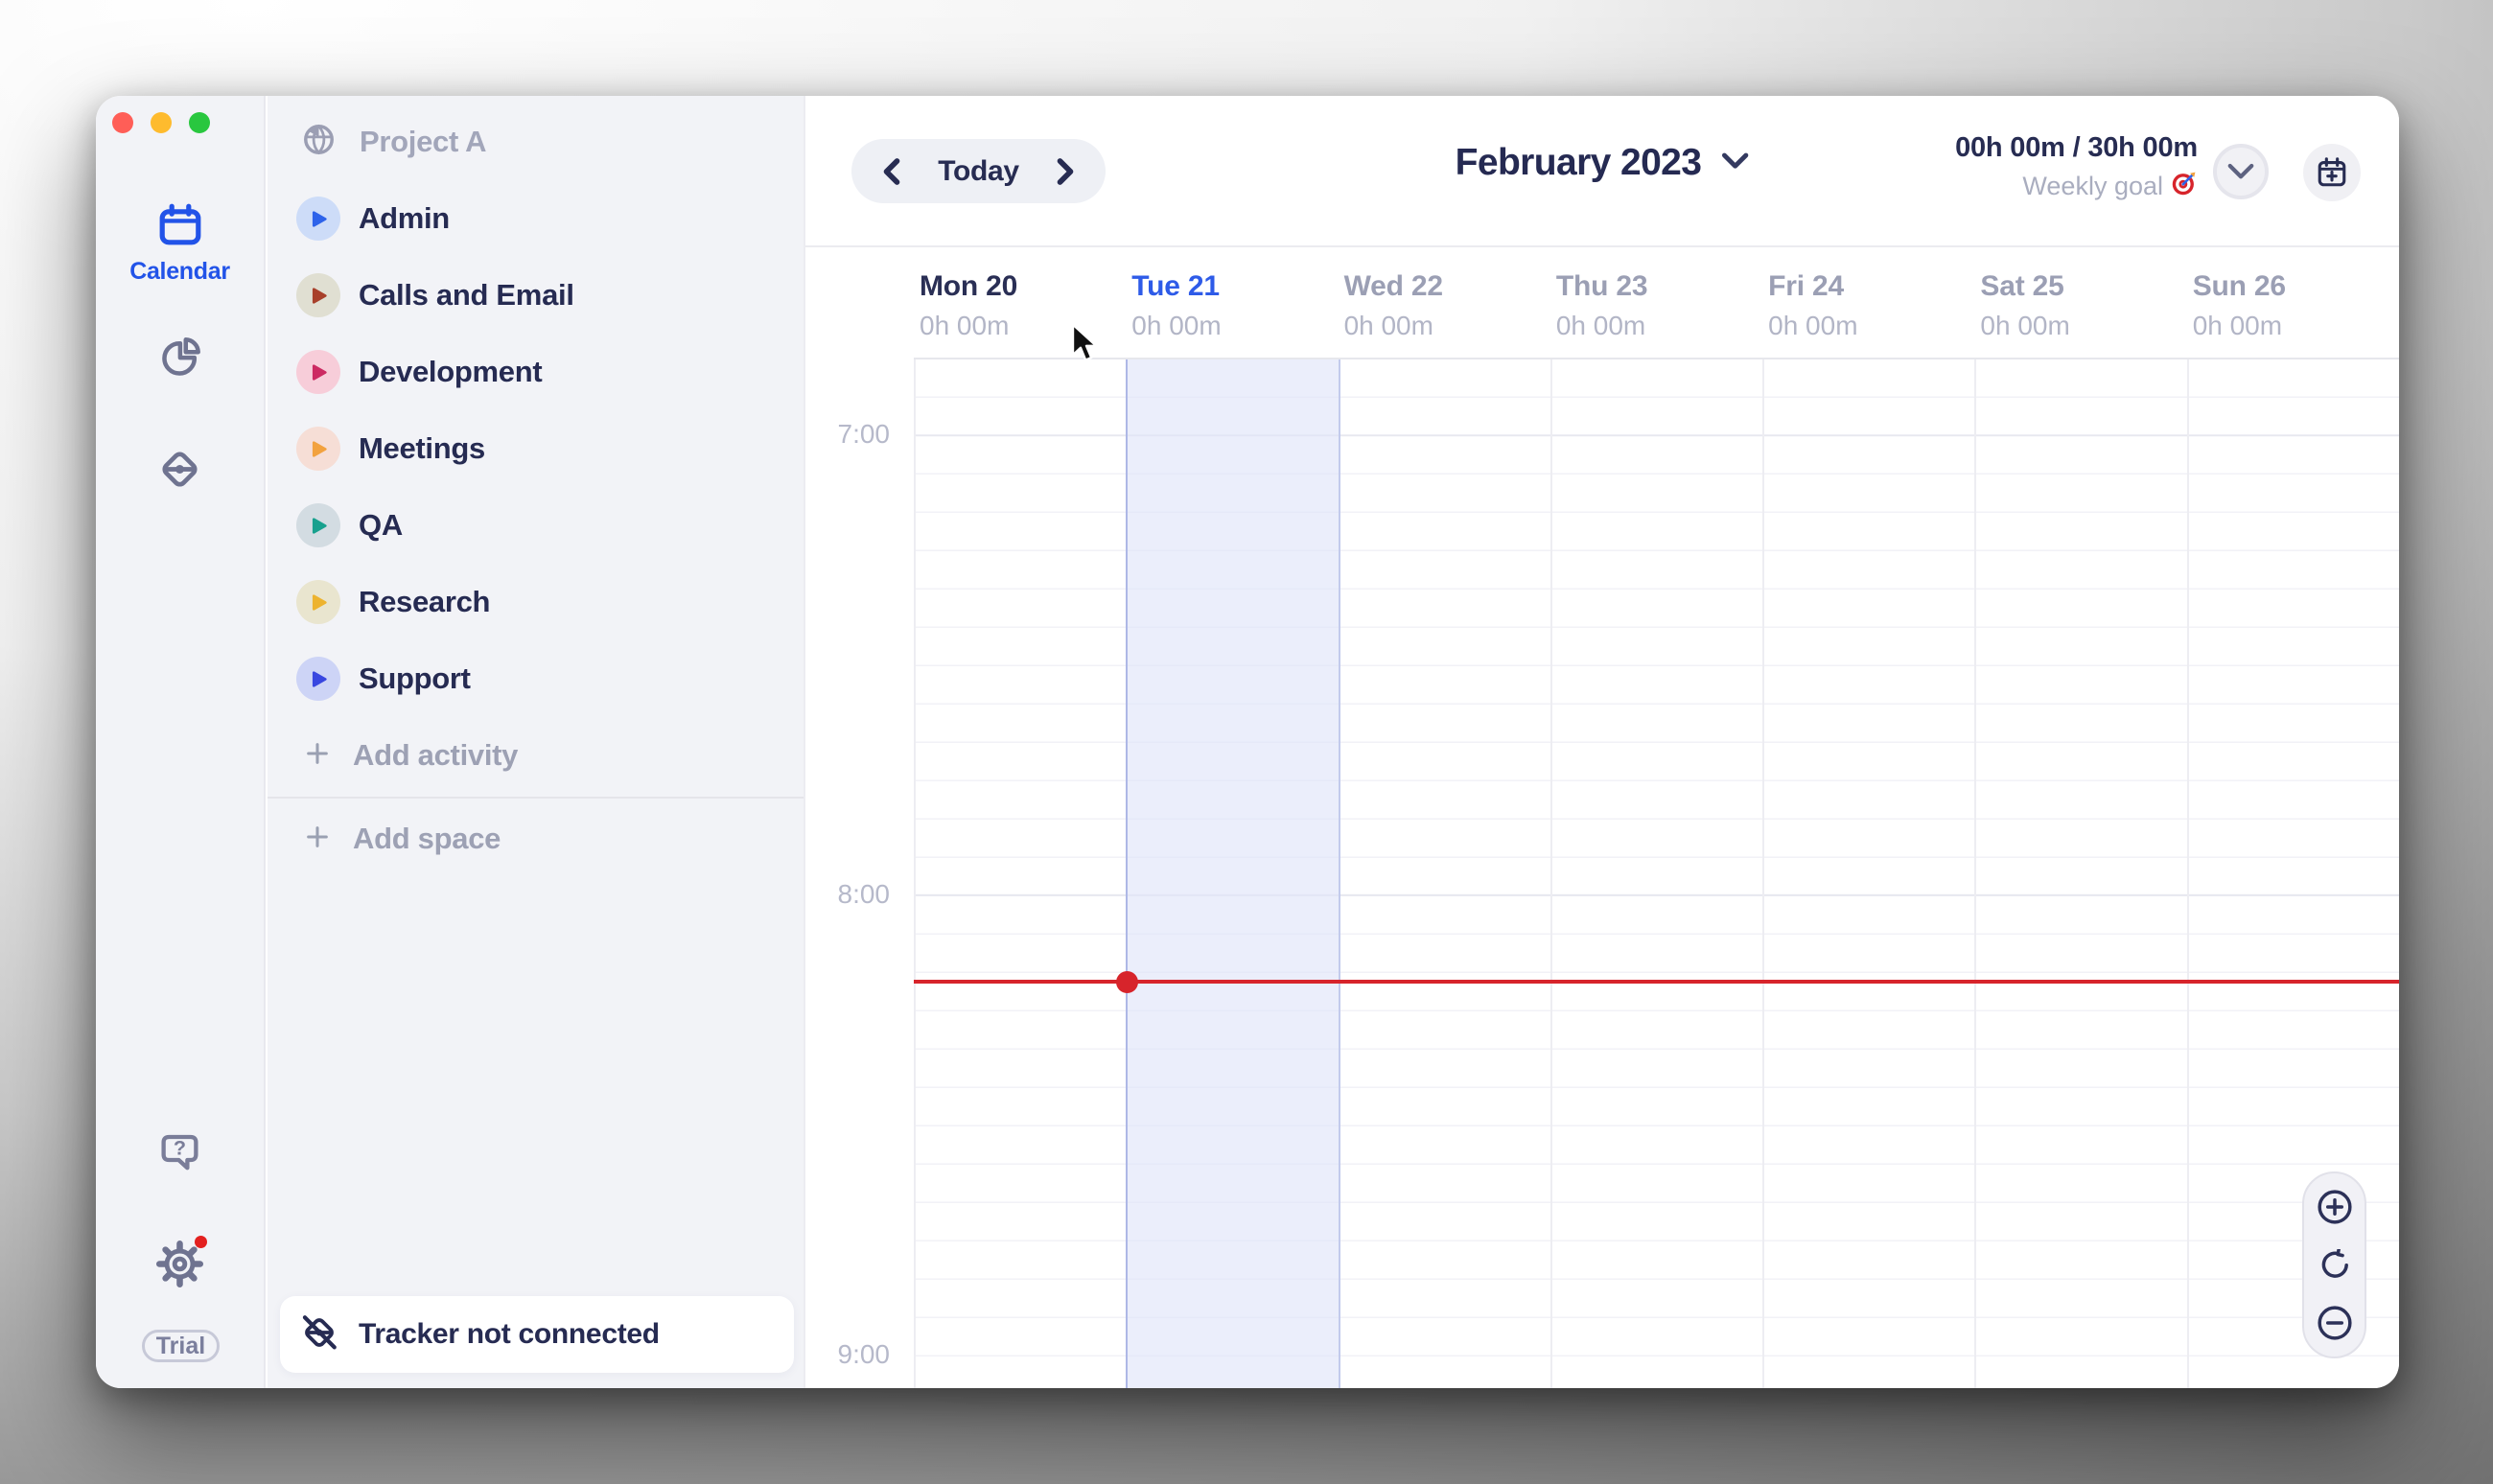 This screenshot has height=1484, width=2493. I want to click on add-activity-label: Add activity, so click(436, 755).